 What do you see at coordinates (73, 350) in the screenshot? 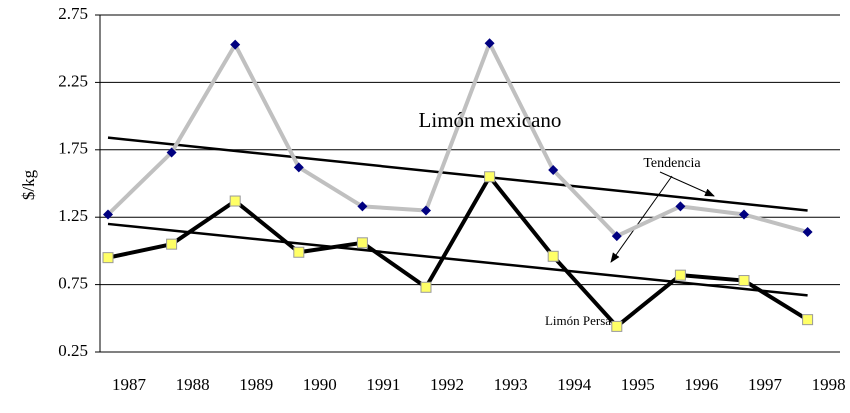
I see `y-tick-label: 0.25` at bounding box center [73, 350].